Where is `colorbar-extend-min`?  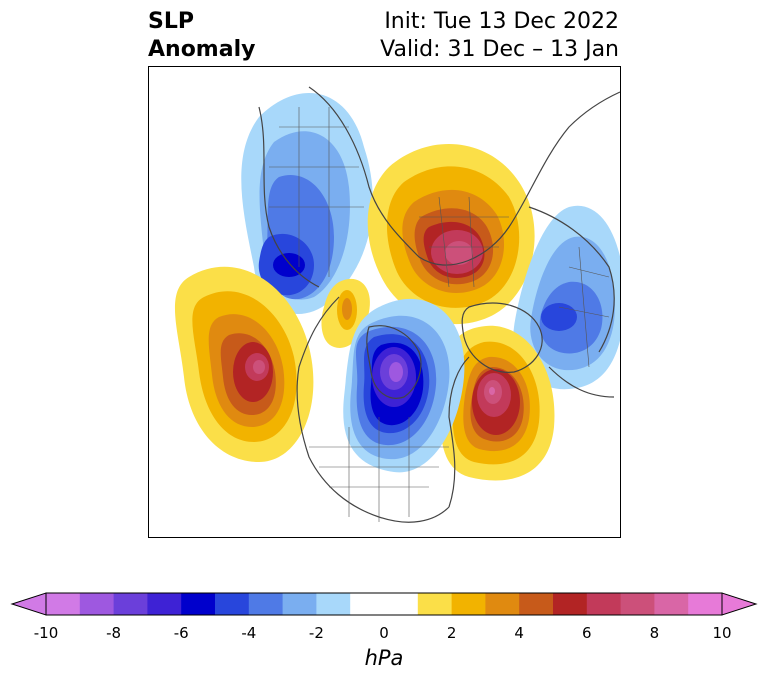
colorbar-extend-min is located at coordinates (28, 604).